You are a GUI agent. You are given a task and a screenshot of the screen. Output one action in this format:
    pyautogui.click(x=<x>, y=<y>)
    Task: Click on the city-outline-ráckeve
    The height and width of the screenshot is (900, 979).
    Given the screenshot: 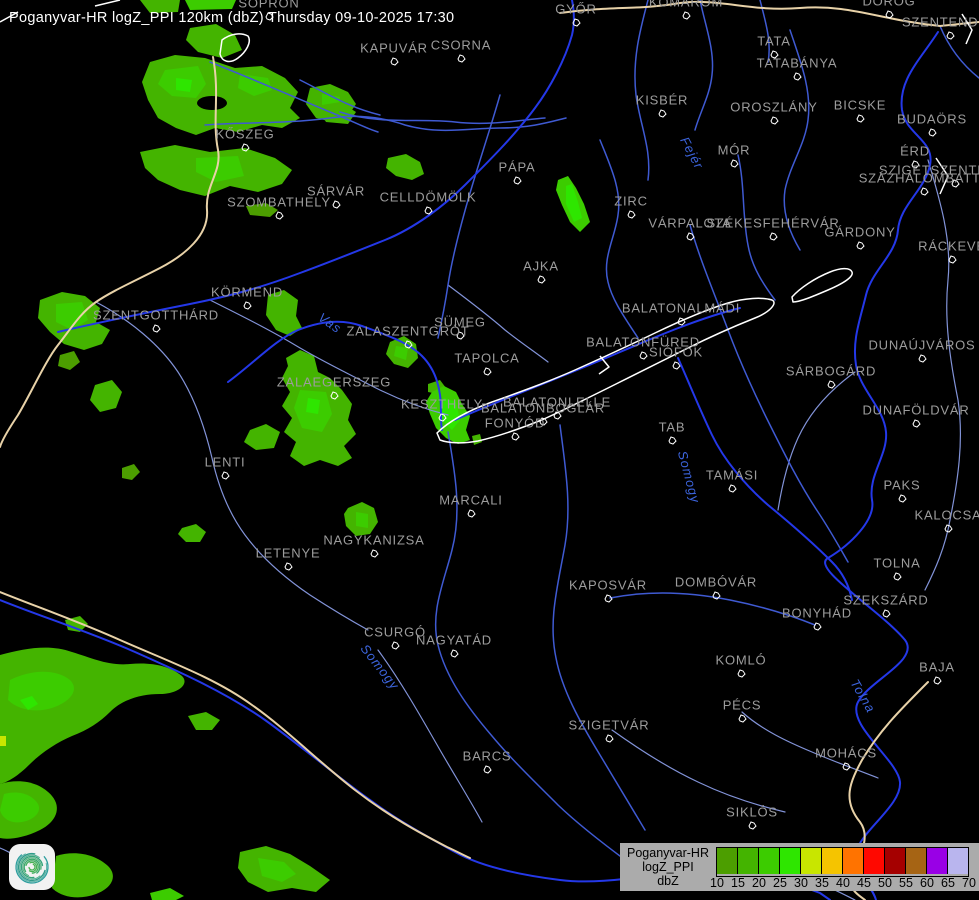 What is the action you would take?
    pyautogui.click(x=952, y=259)
    